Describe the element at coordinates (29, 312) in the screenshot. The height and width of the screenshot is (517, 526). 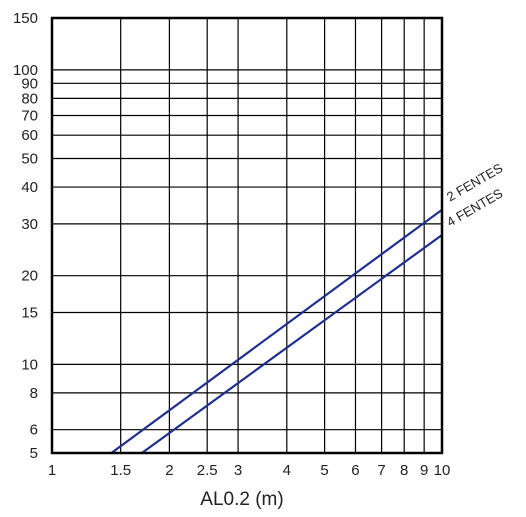
I see `y-tick-label: 15` at that location.